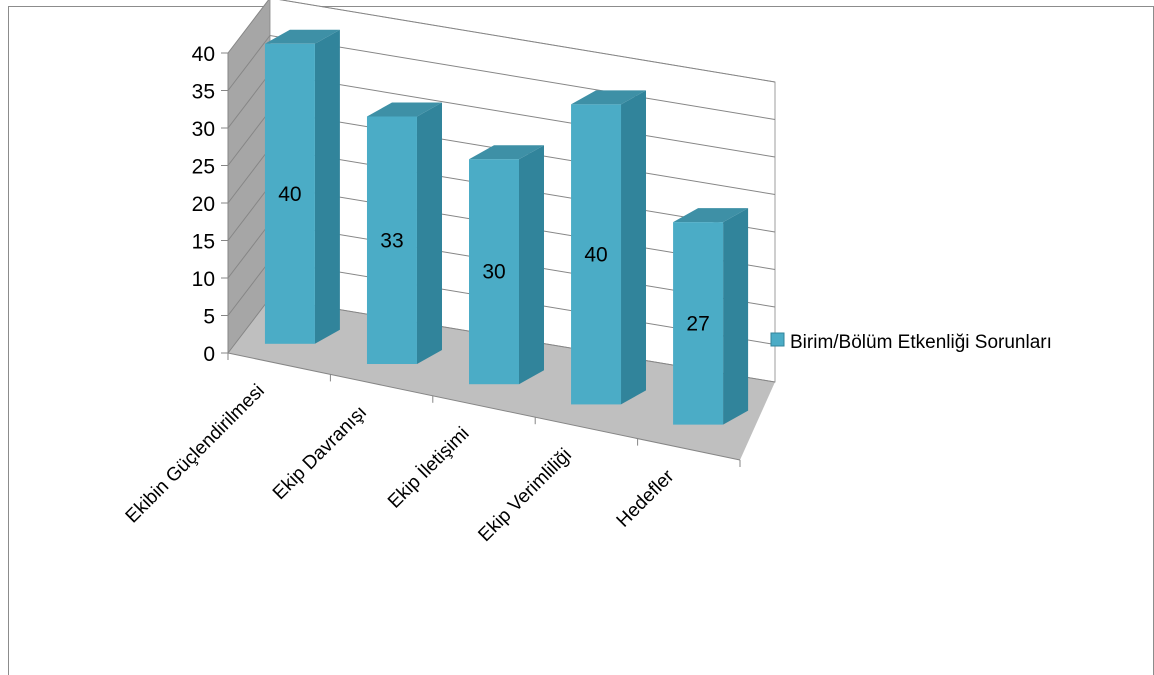 The width and height of the screenshot is (1154, 675). I want to click on x-tick-label: Ekibin Güçlendirilmesi, so click(195, 453).